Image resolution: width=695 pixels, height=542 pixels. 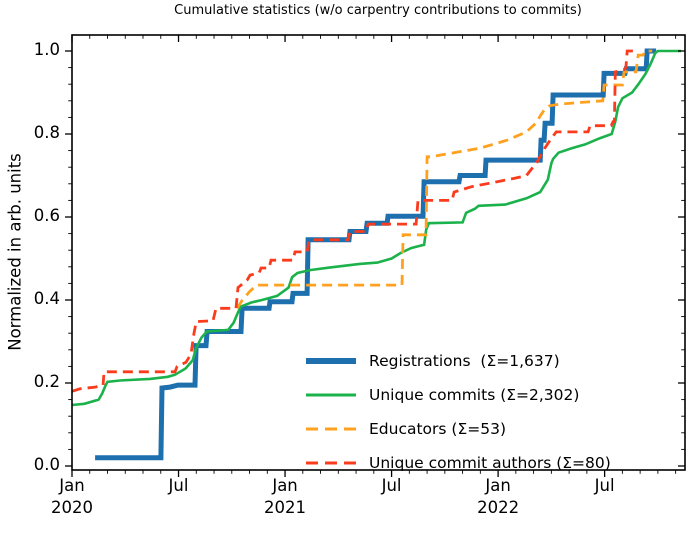 What do you see at coordinates (46, 49) in the screenshot?
I see `y-tick-label: 1.0` at bounding box center [46, 49].